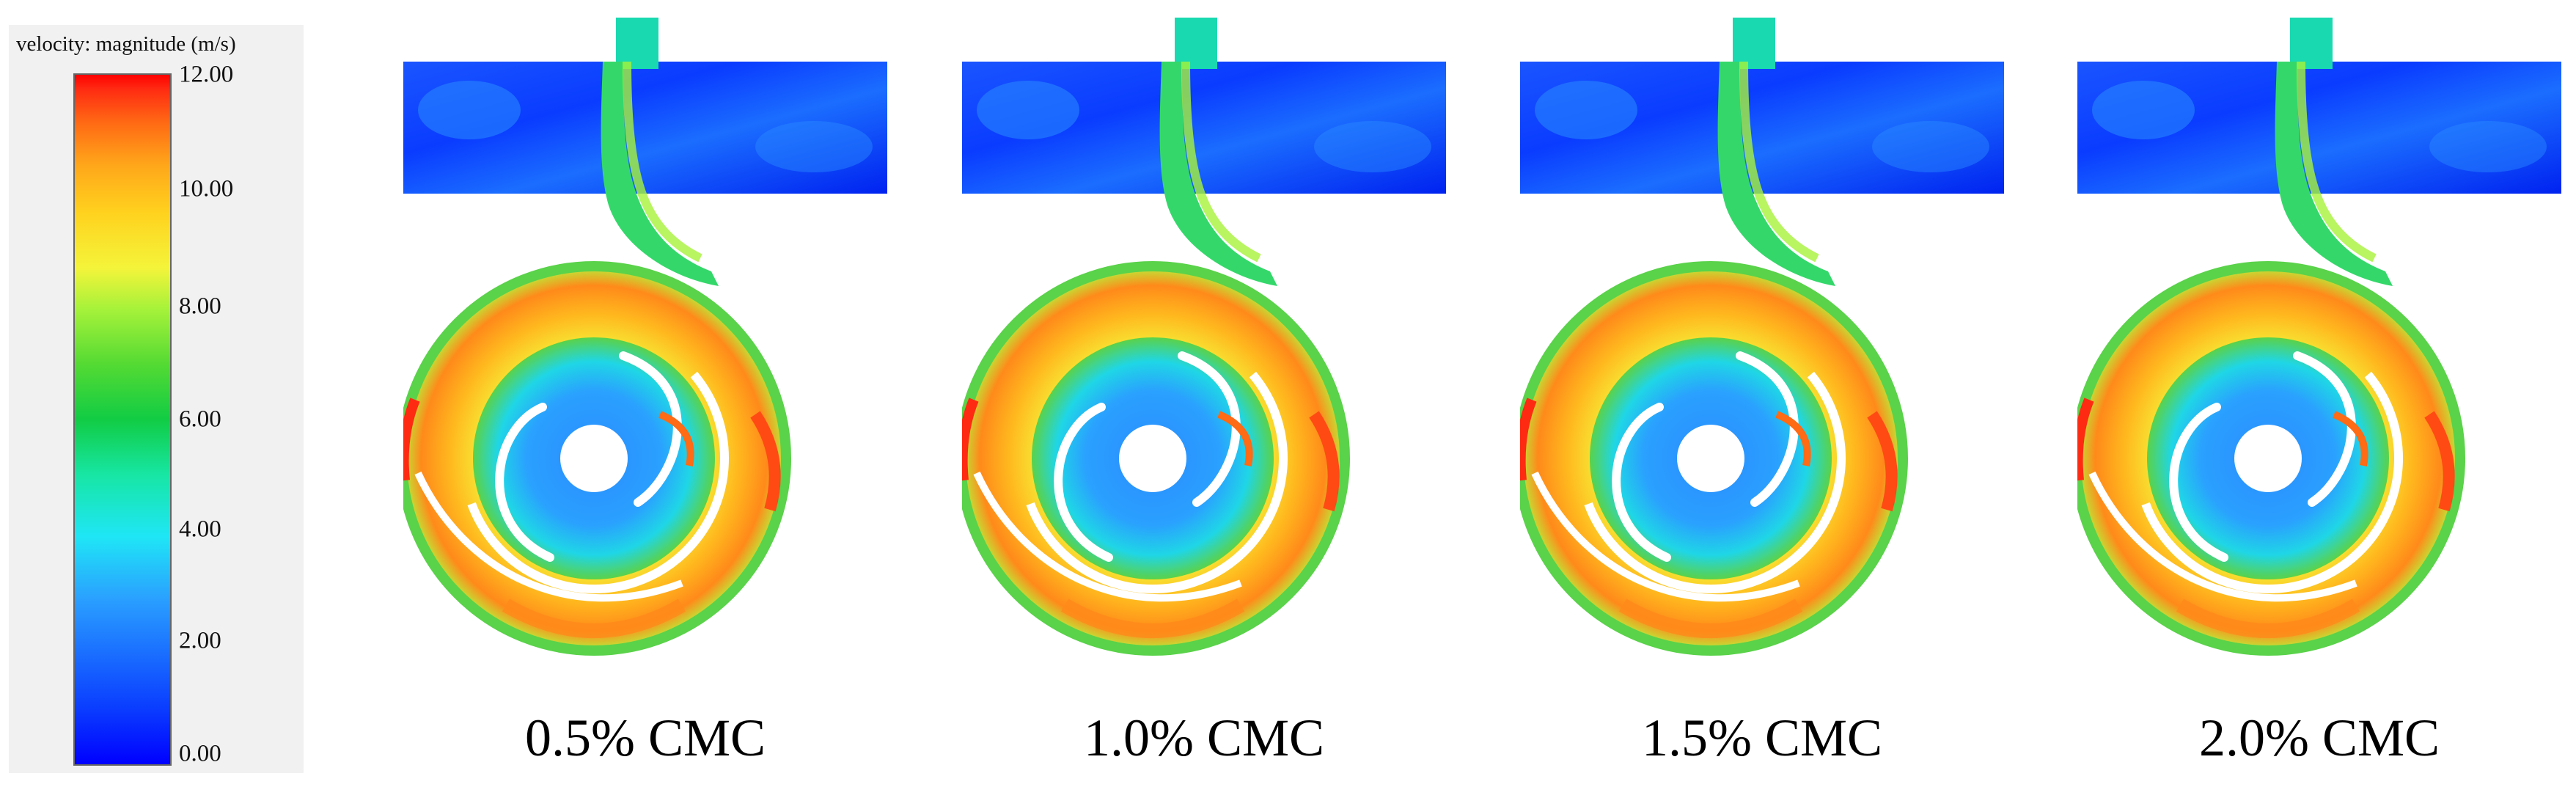  Describe the element at coordinates (200, 529) in the screenshot. I see `tick-label-4: 4.00` at that location.